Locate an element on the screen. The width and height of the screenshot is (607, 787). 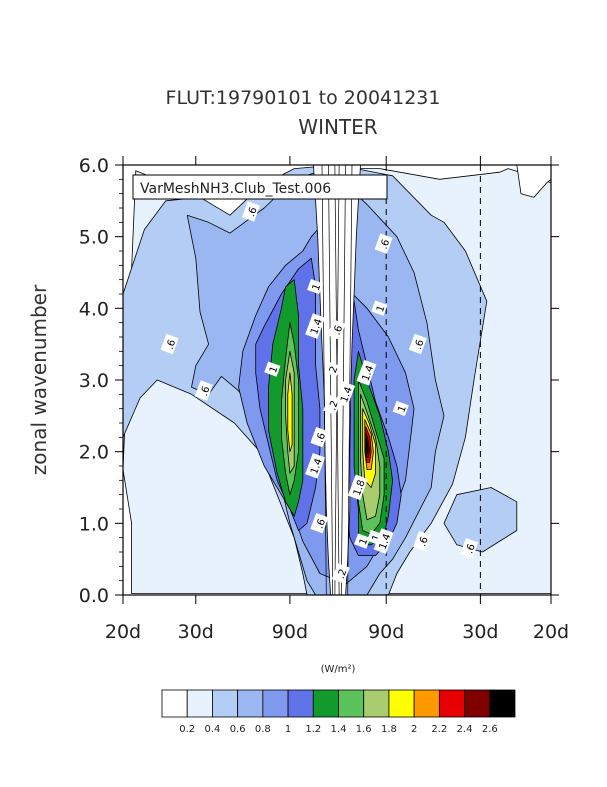
contour-label: 2 is located at coordinates (334, 370).